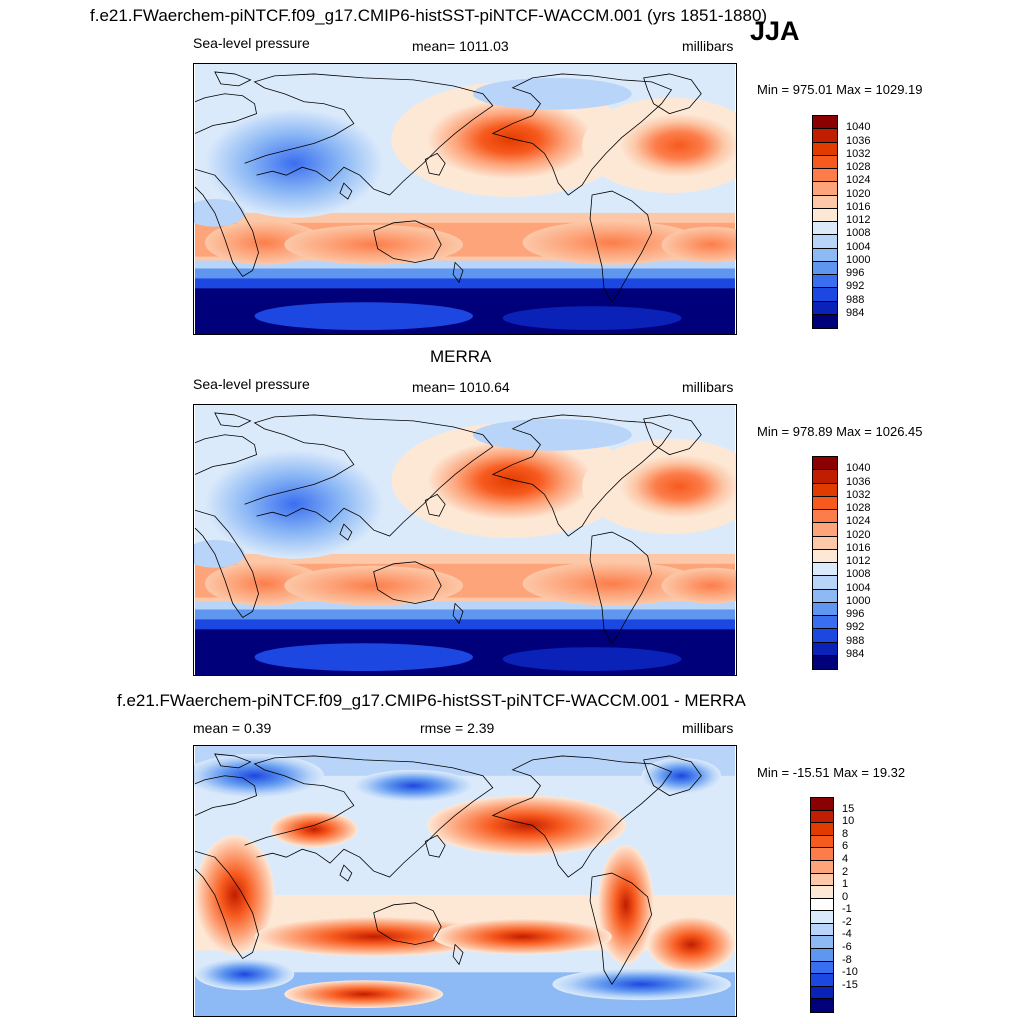 The image size is (1024, 1024). I want to click on panel3-rmse-label: rmse = 2.39, so click(457, 728).